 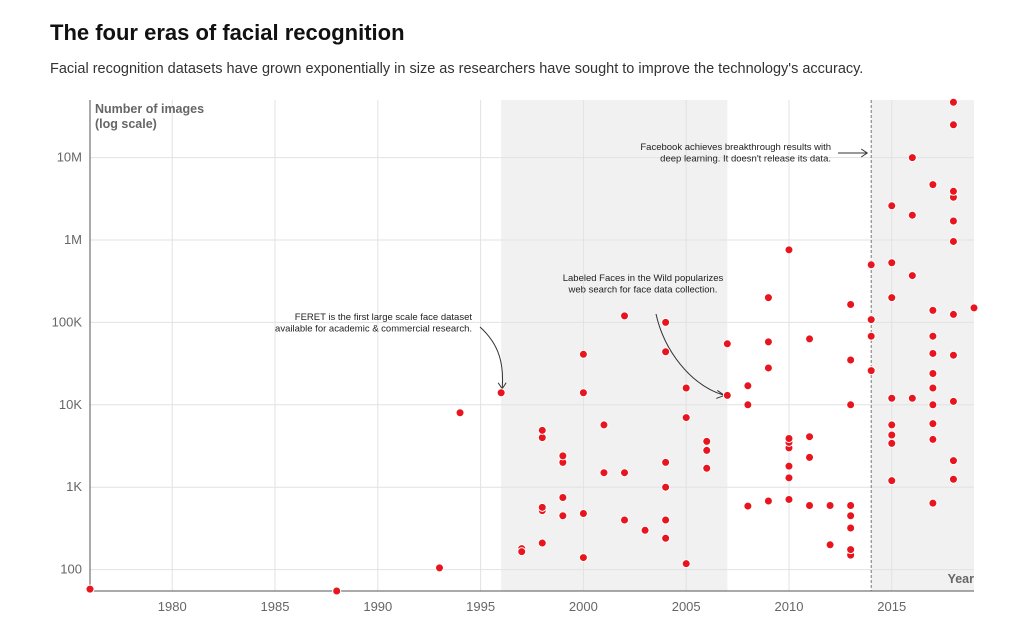 What do you see at coordinates (126, 124) in the screenshot?
I see `y-axis-title: (log scale)` at bounding box center [126, 124].